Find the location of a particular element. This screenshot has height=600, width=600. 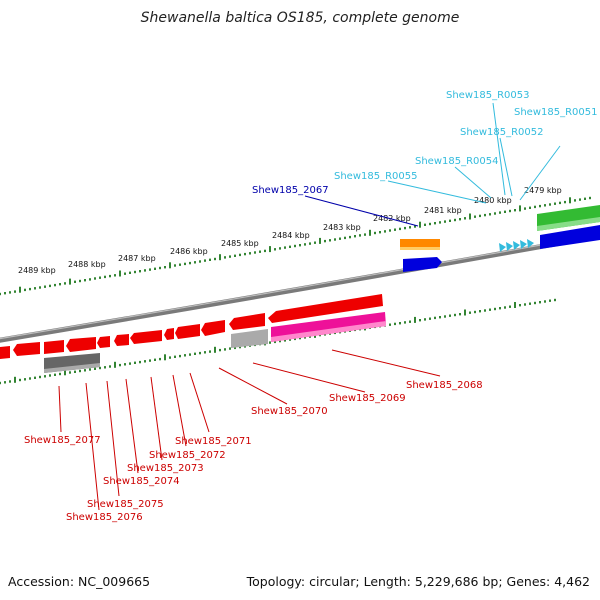

gene-feature-red-2075 is located at coordinates (121, 340).